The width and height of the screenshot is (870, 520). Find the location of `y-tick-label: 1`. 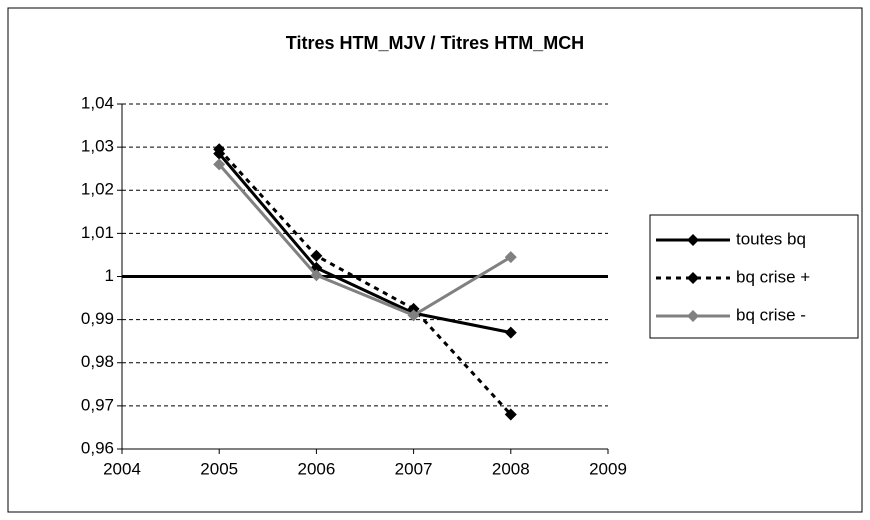

y-tick-label: 1 is located at coordinates (109, 275).